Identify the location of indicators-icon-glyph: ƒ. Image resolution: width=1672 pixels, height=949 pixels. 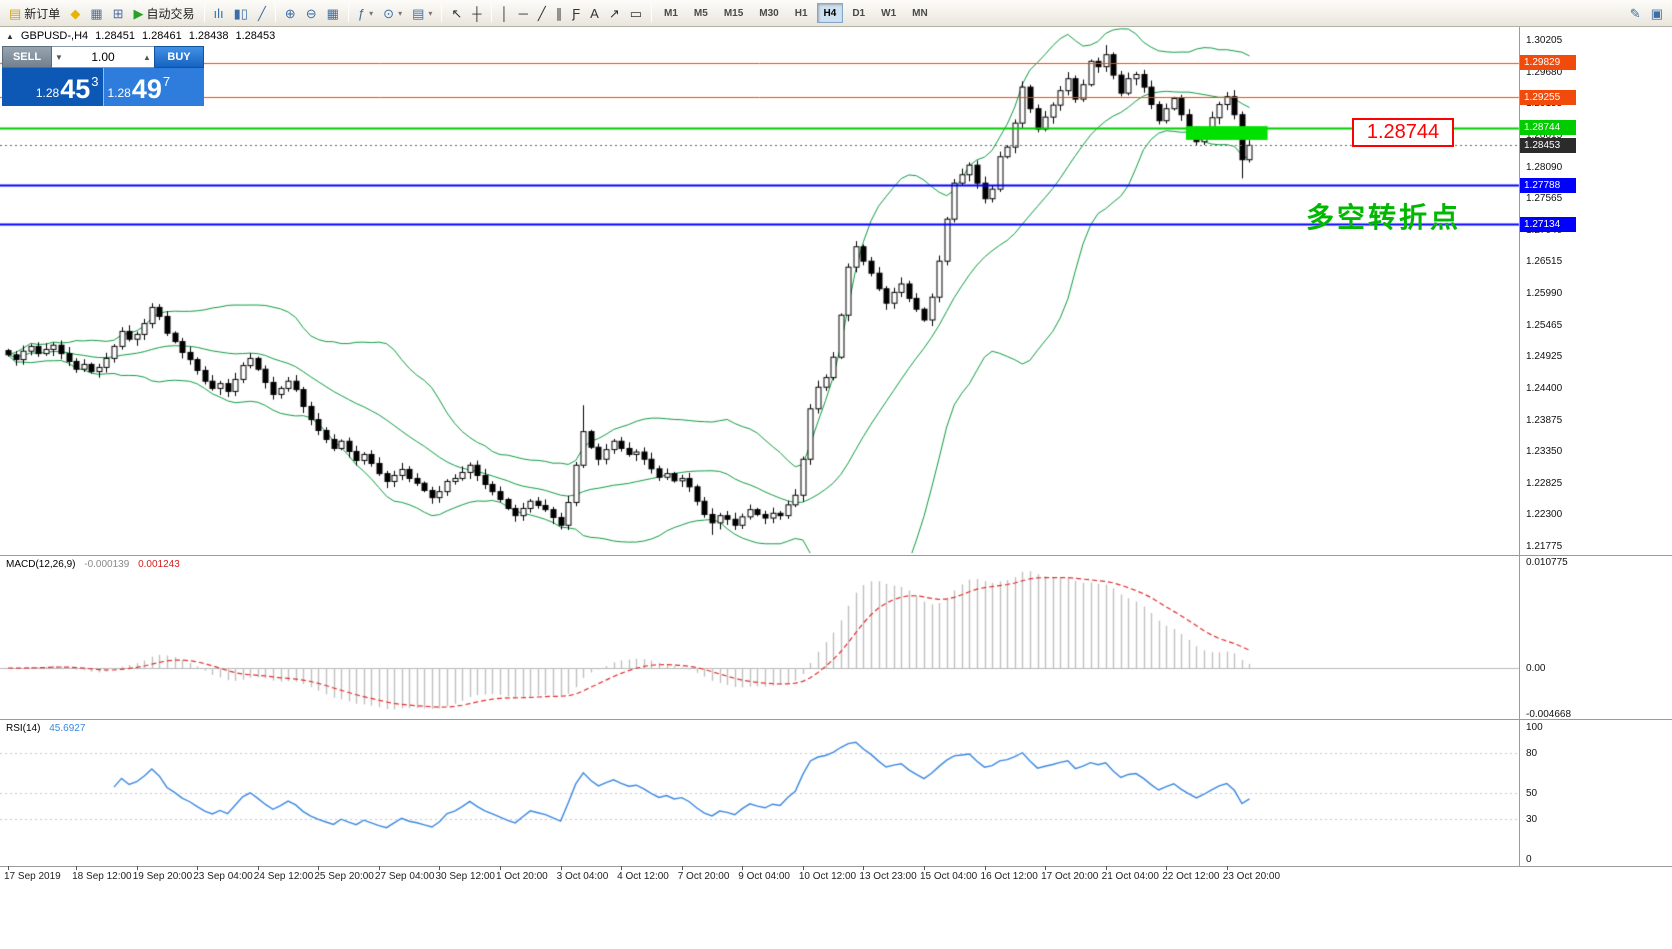
(361, 13).